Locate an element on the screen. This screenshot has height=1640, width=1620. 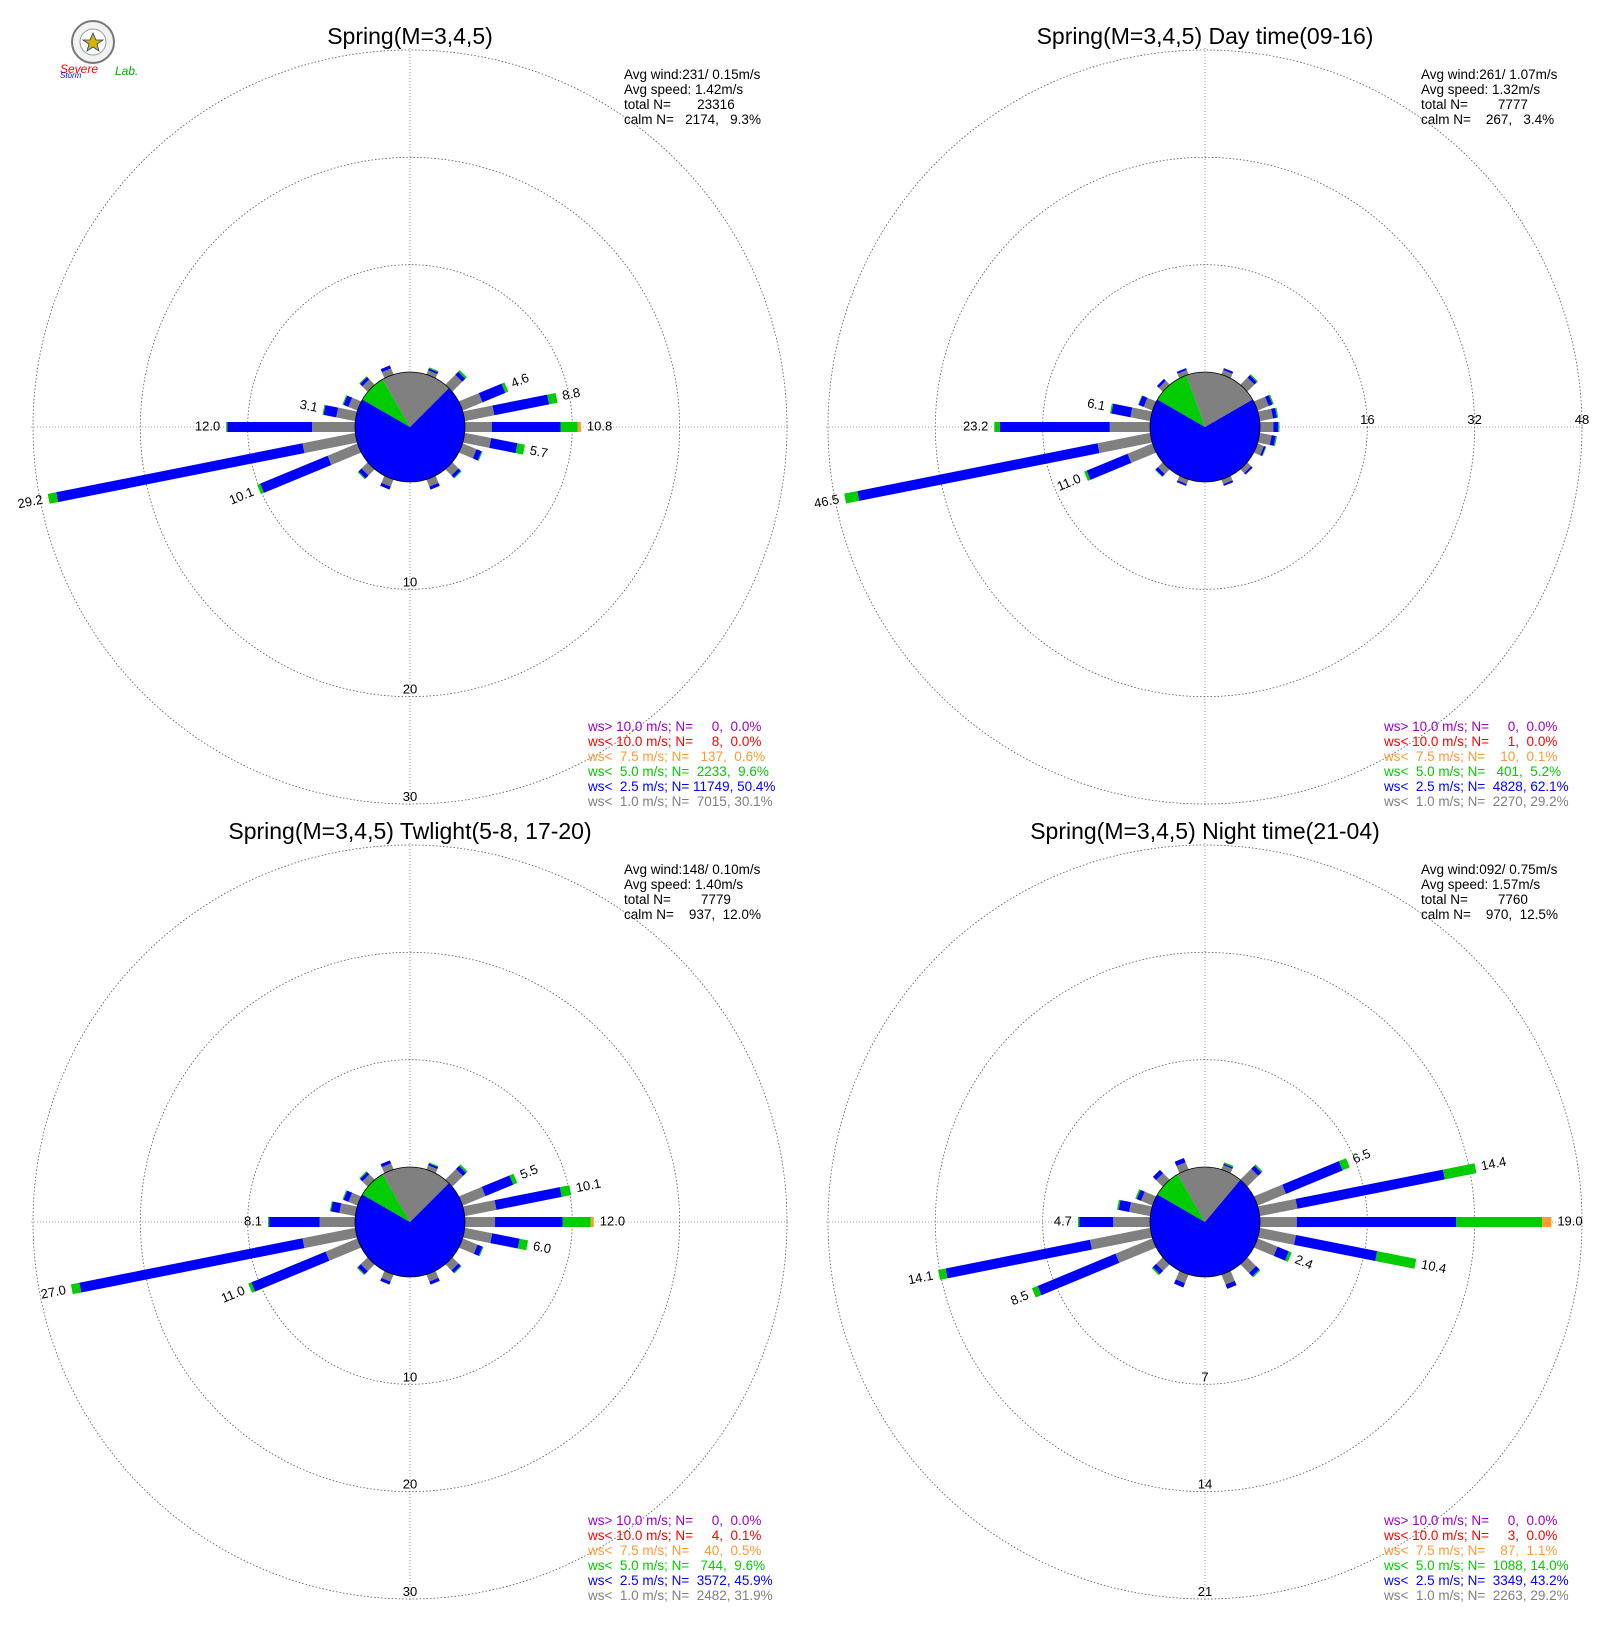
legend-entry: ws< 7.5 m/s; N= 10, 0.1% is located at coordinates (1470, 756).